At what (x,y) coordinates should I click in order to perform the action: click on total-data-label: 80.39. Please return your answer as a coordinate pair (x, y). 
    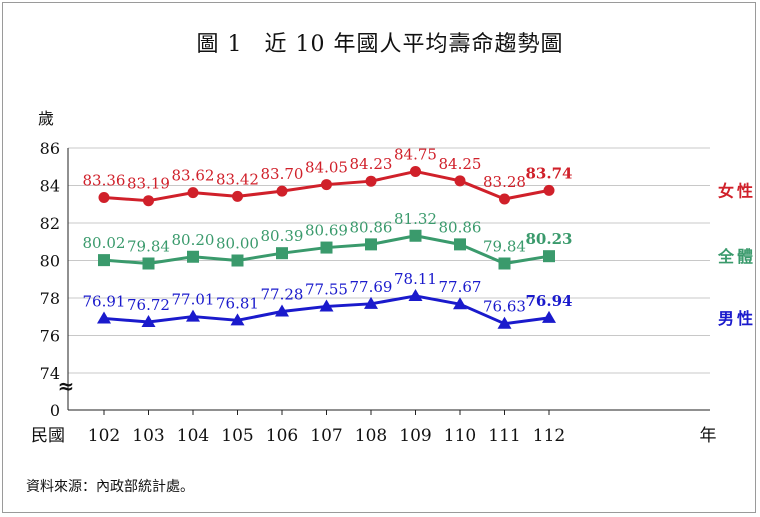
    Looking at the image, I should click on (282, 236).